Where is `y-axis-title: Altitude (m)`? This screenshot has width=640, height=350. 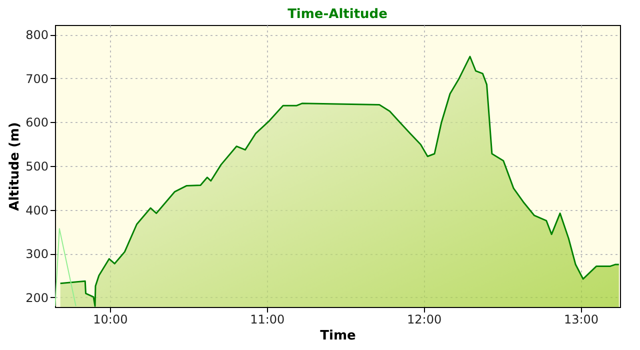
y-axis-title: Altitude (m) is located at coordinates (15, 166).